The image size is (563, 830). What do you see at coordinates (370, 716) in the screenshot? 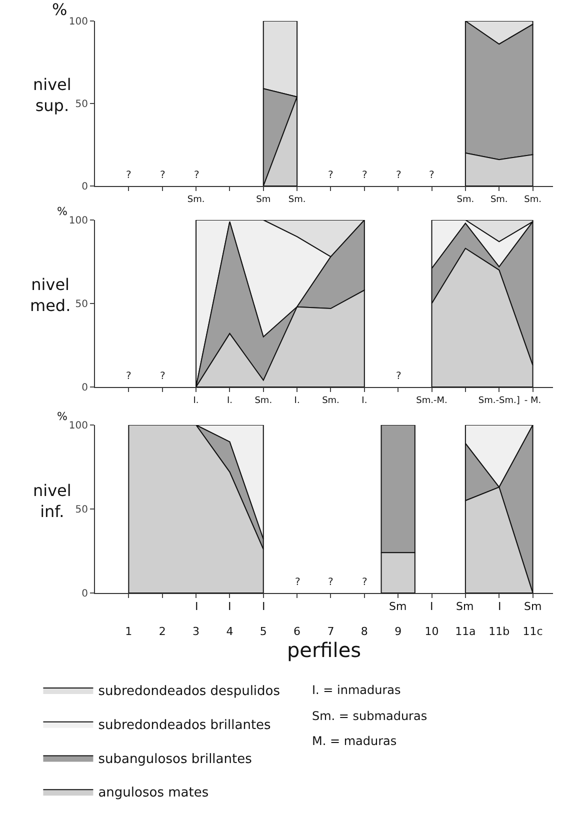
I see `text: Sm. = submaduras` at bounding box center [370, 716].